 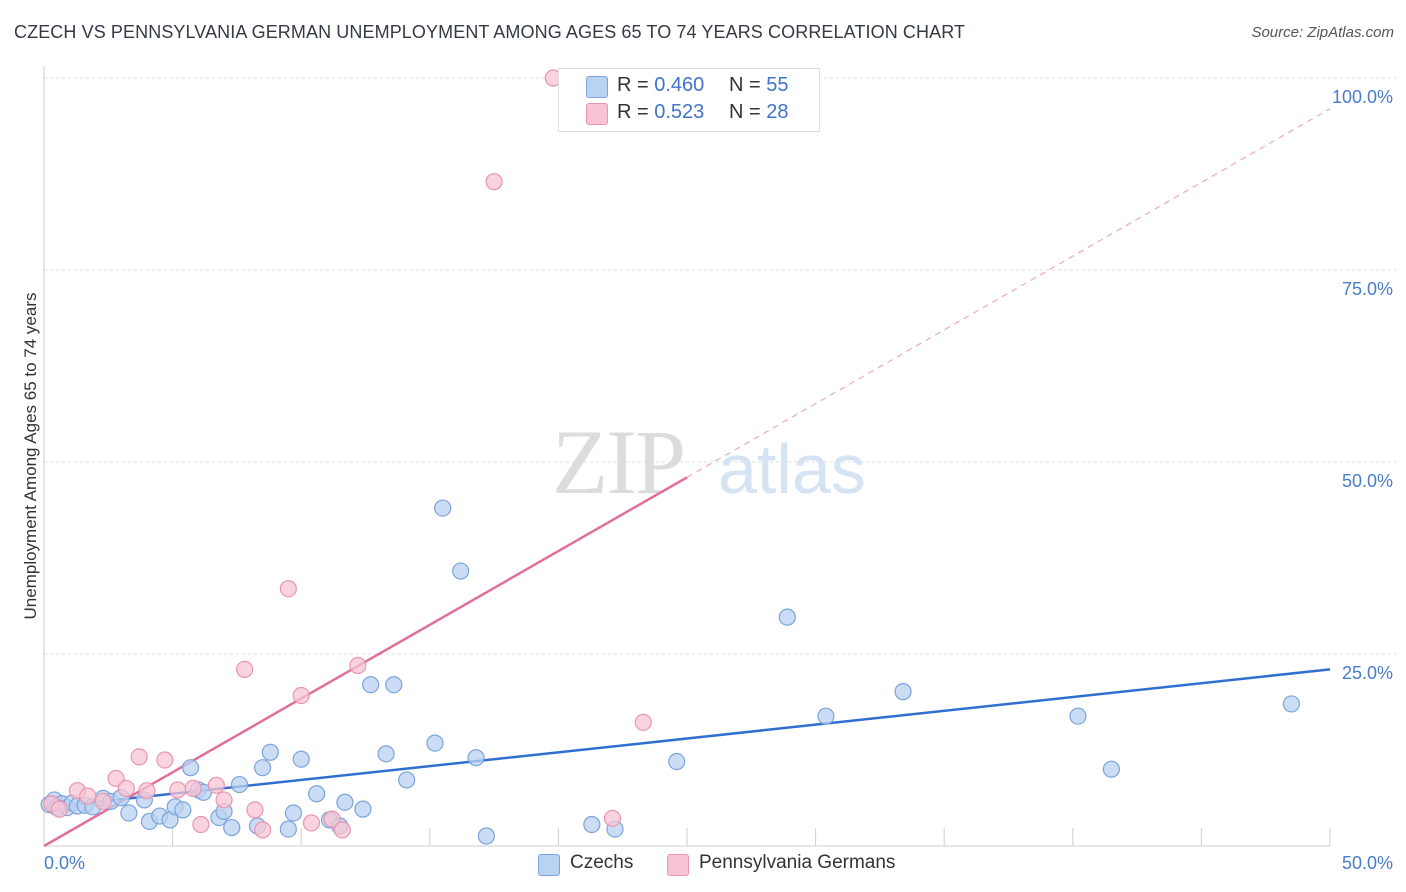 What do you see at coordinates (759, 112) in the screenshot?
I see `pa-germans-n: N = 28` at bounding box center [759, 112].